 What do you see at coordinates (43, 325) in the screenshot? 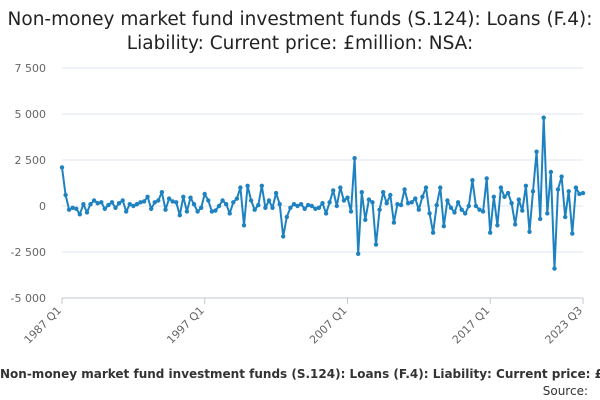
I see `x-tick-label: 1987 Q1` at bounding box center [43, 325].